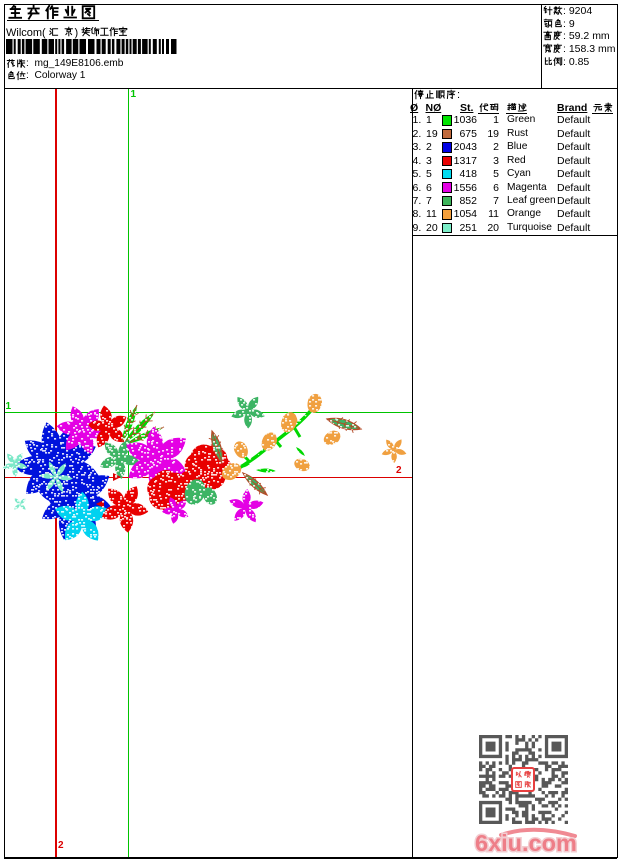  I want to click on svg-text: 6xiu.com, so click(526, 843).